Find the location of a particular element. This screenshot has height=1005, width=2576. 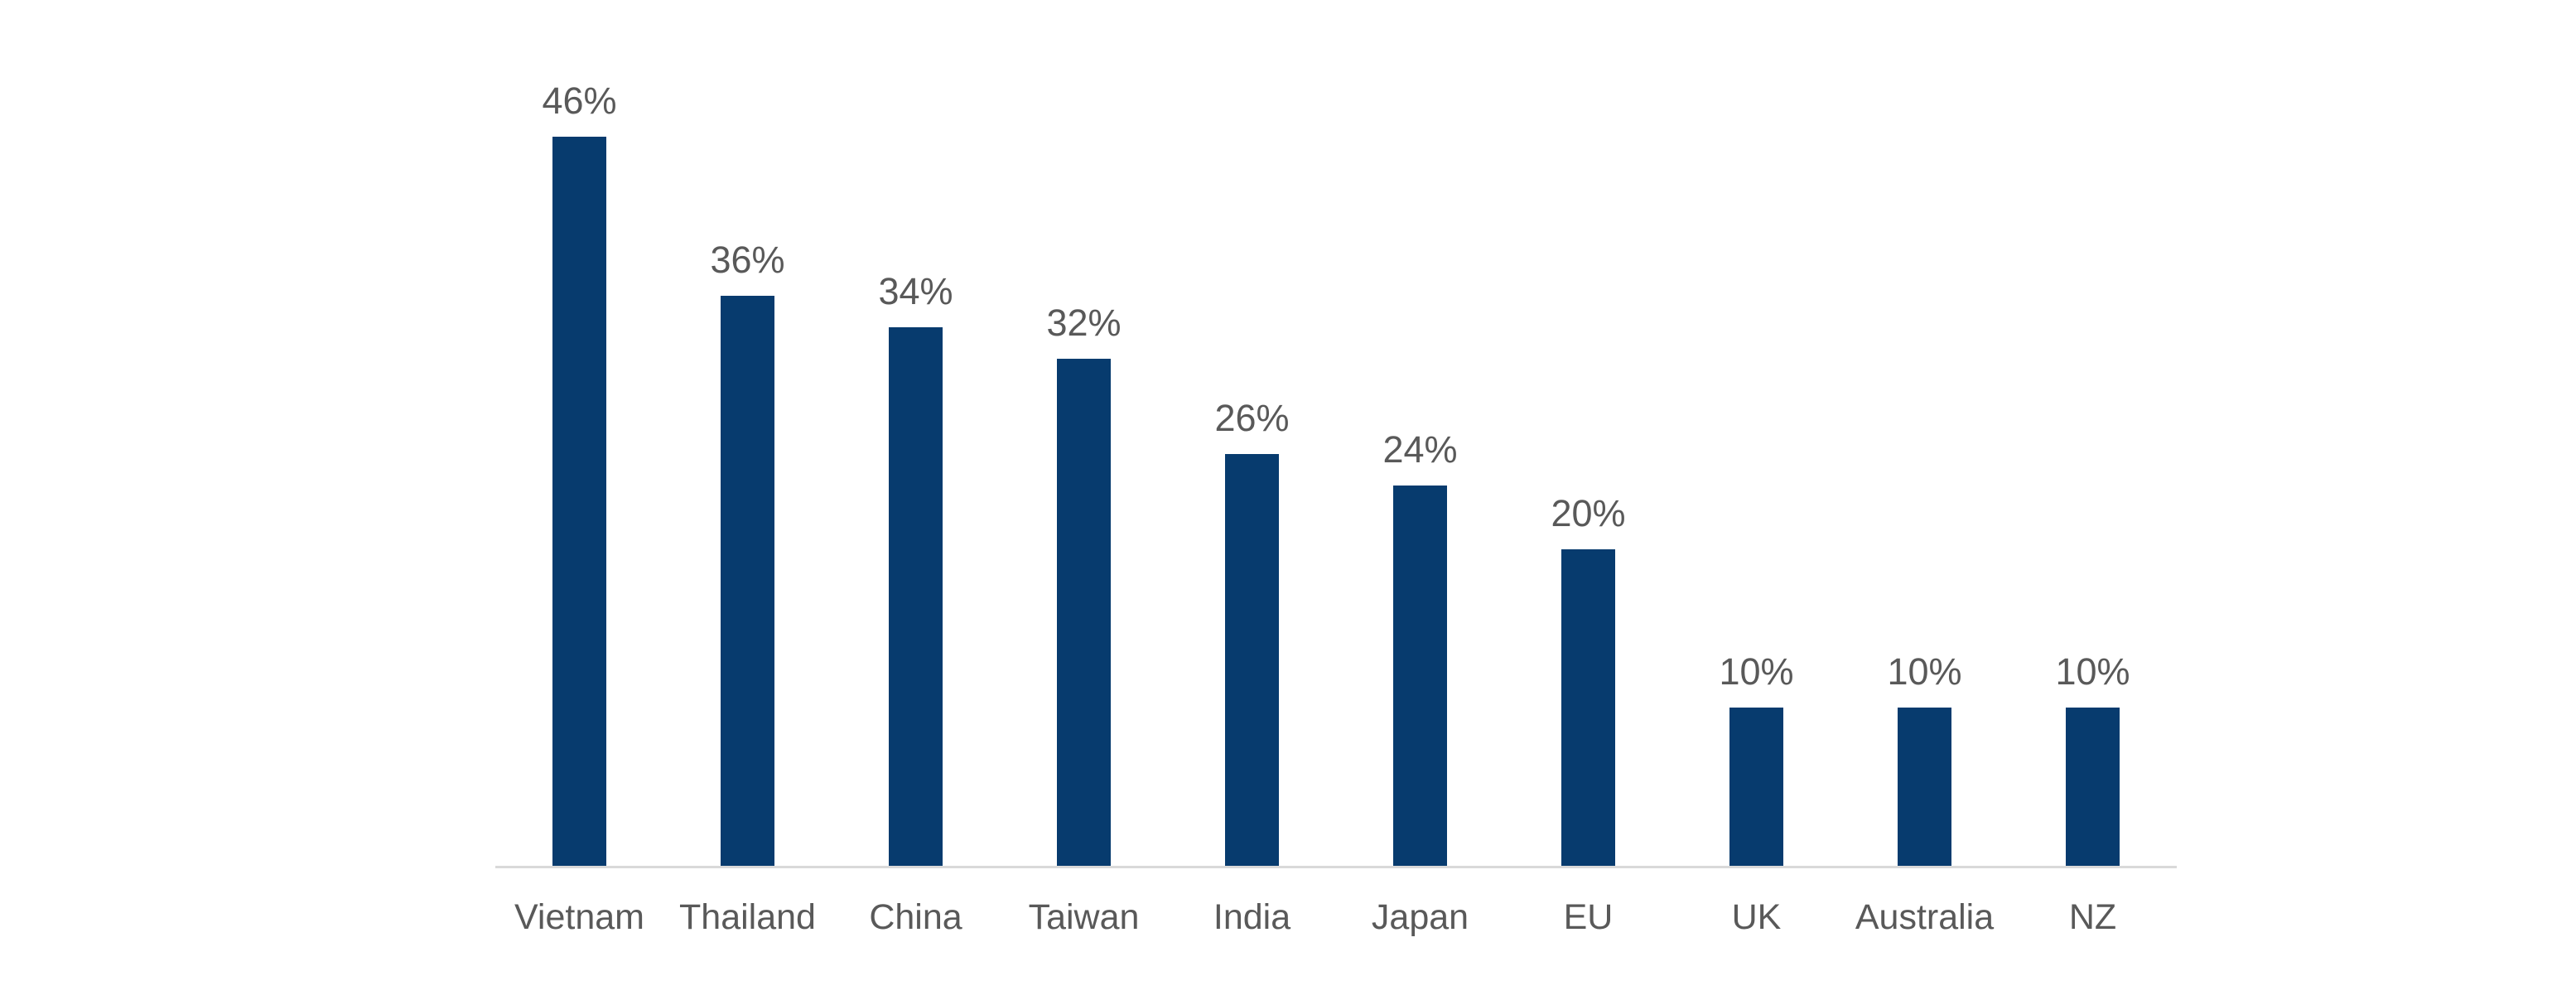

bar-uk is located at coordinates (1756, 787).